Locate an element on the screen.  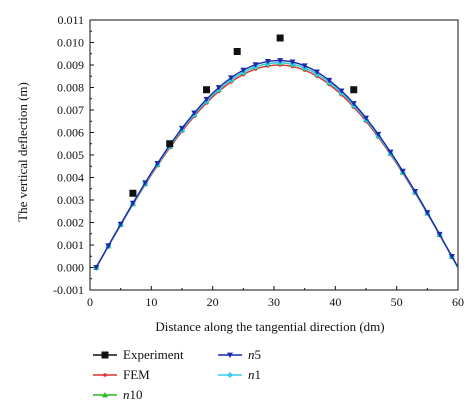
x-tick-label: 10 is located at coordinates (151, 302).